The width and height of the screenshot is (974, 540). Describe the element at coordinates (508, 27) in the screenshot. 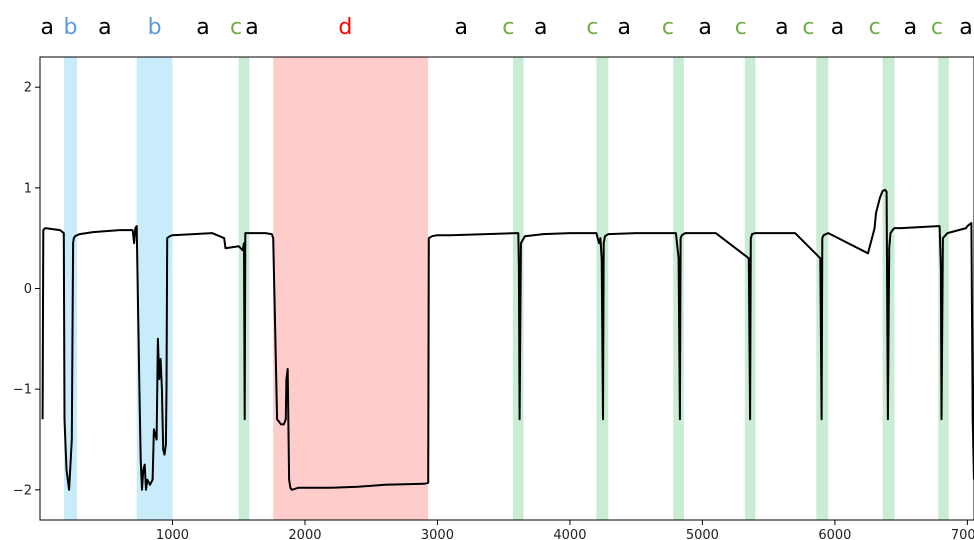

I see `segment-label-9: c` at that location.